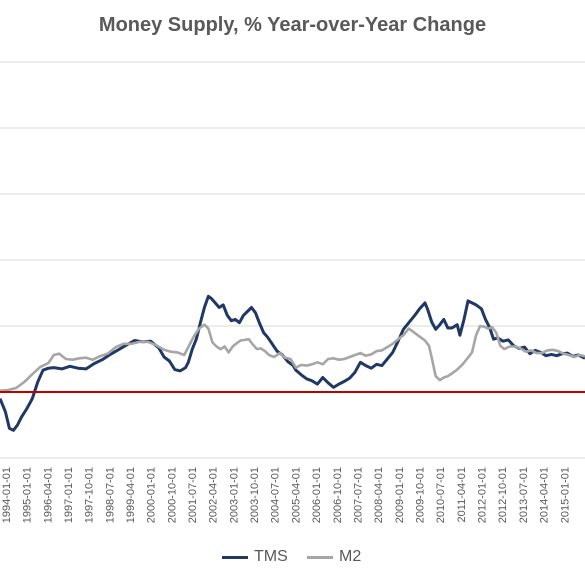  What do you see at coordinates (214, 495) in the screenshot?
I see `x-tick-label: 2002-04-01` at bounding box center [214, 495].